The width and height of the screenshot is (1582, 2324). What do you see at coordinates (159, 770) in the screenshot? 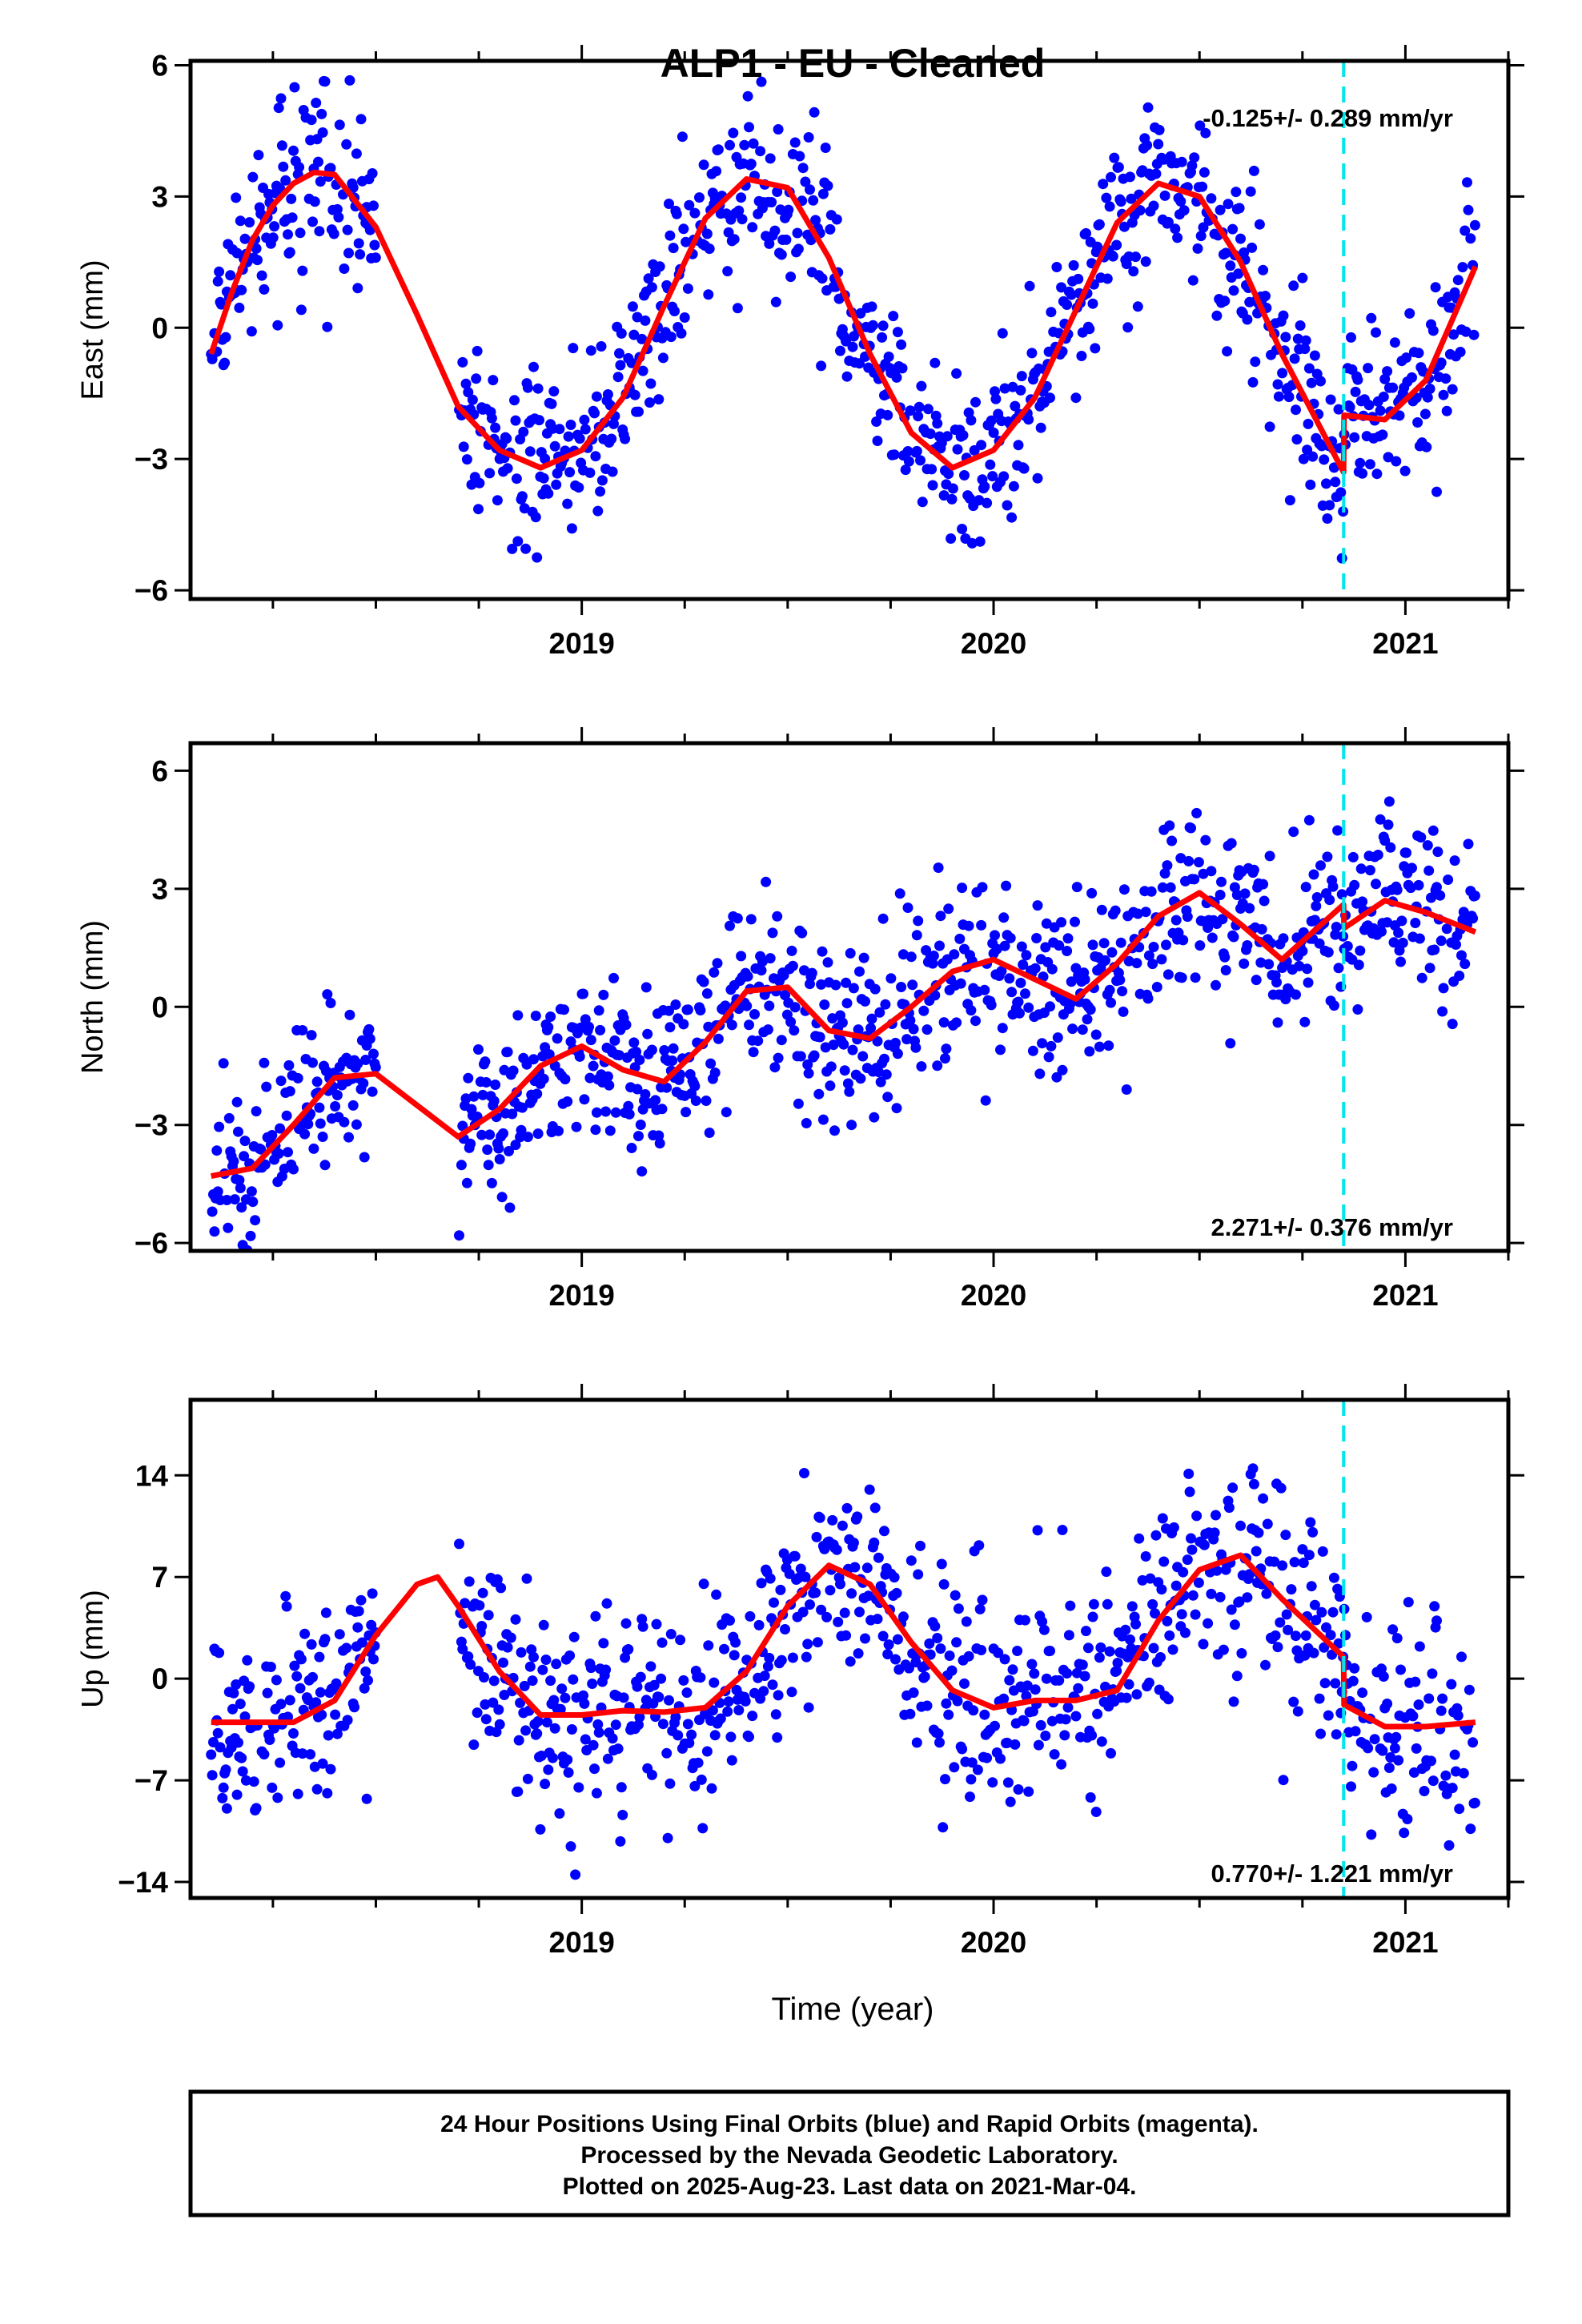
I see `north-y-tick-label: 6` at bounding box center [159, 770].